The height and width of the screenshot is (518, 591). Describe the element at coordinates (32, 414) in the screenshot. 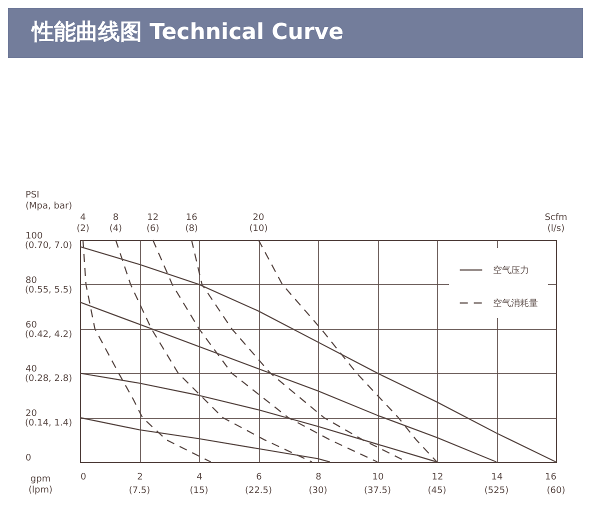

I see `y-tick-label: 20` at that location.